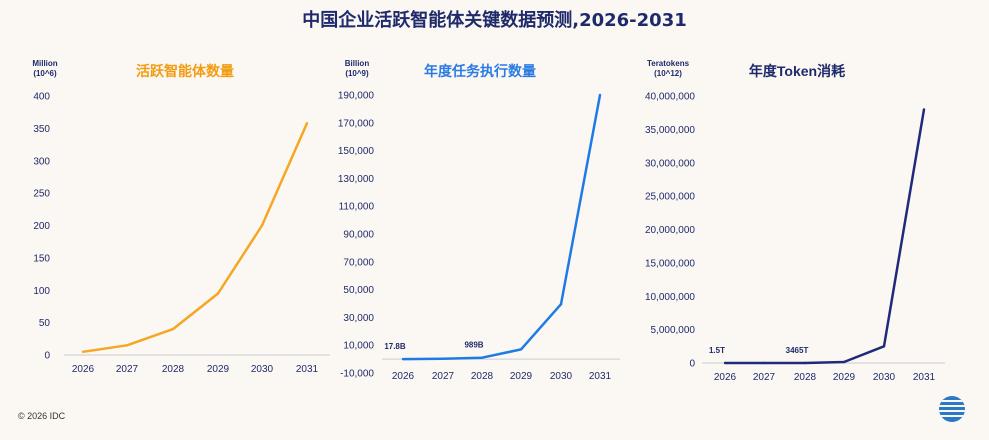  Describe the element at coordinates (356, 123) in the screenshot. I see `y-tick-label: 170,000` at that location.